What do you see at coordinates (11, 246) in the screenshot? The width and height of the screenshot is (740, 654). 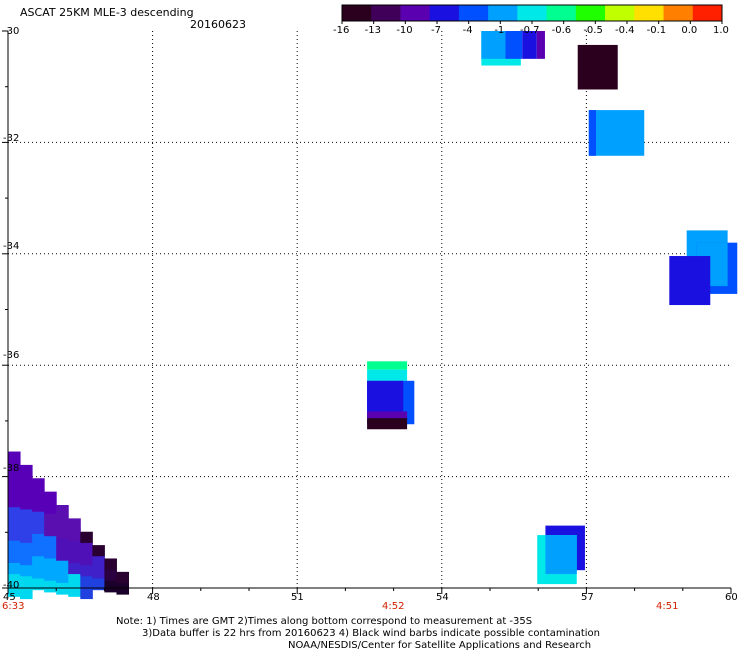 I see `lat-tick-label: -34` at bounding box center [11, 246].